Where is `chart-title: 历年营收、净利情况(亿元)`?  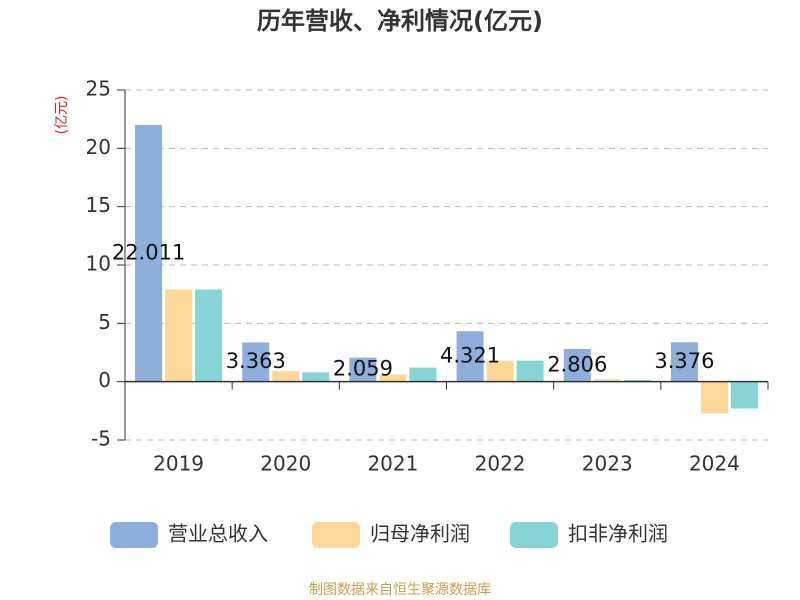
chart-title: 历年营收、净利情况(亿元) is located at coordinates (400, 21).